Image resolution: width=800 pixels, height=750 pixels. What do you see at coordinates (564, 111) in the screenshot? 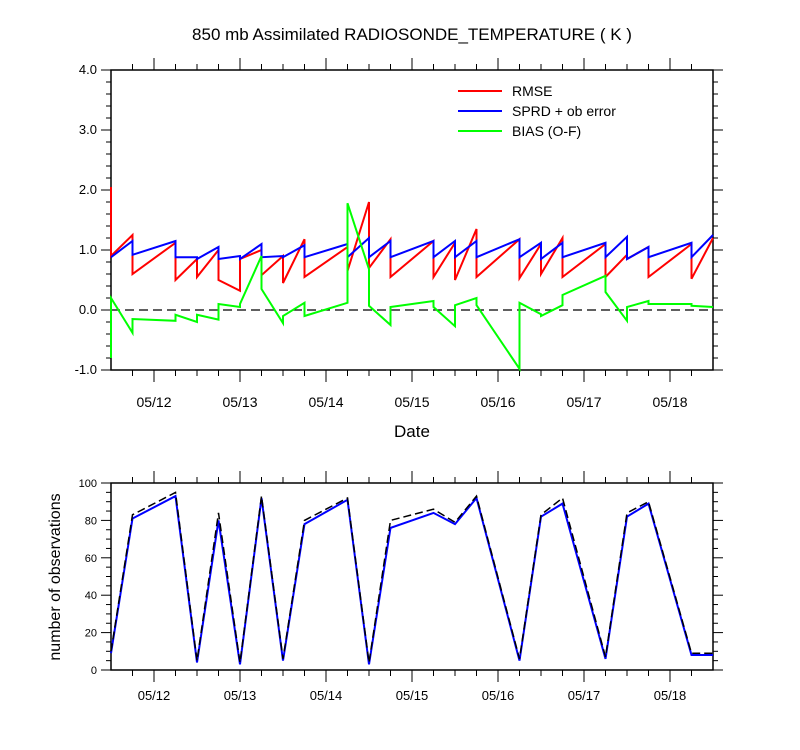
I see `legend-label: SPRD + ob error` at bounding box center [564, 111].